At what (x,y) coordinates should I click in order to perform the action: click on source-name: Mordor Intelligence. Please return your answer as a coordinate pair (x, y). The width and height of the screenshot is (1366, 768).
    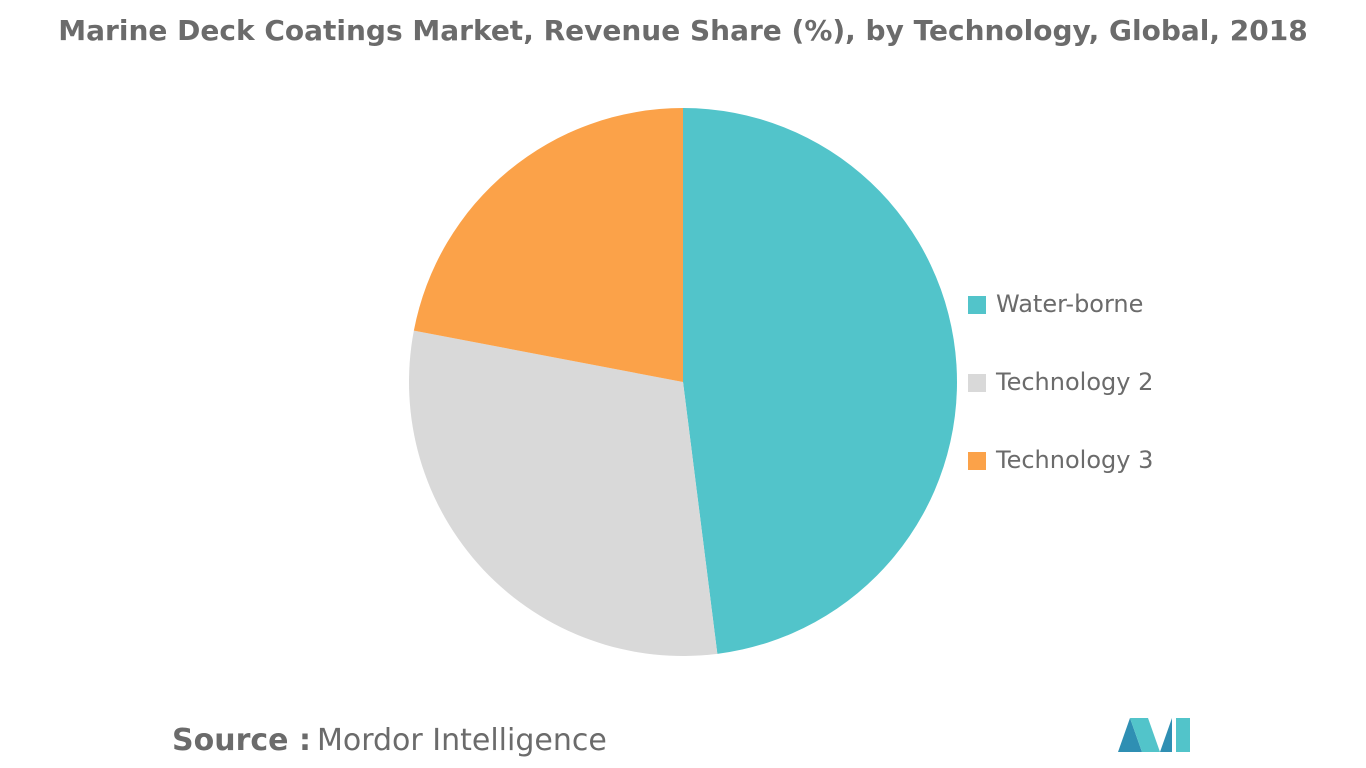
    Looking at the image, I should click on (462, 740).